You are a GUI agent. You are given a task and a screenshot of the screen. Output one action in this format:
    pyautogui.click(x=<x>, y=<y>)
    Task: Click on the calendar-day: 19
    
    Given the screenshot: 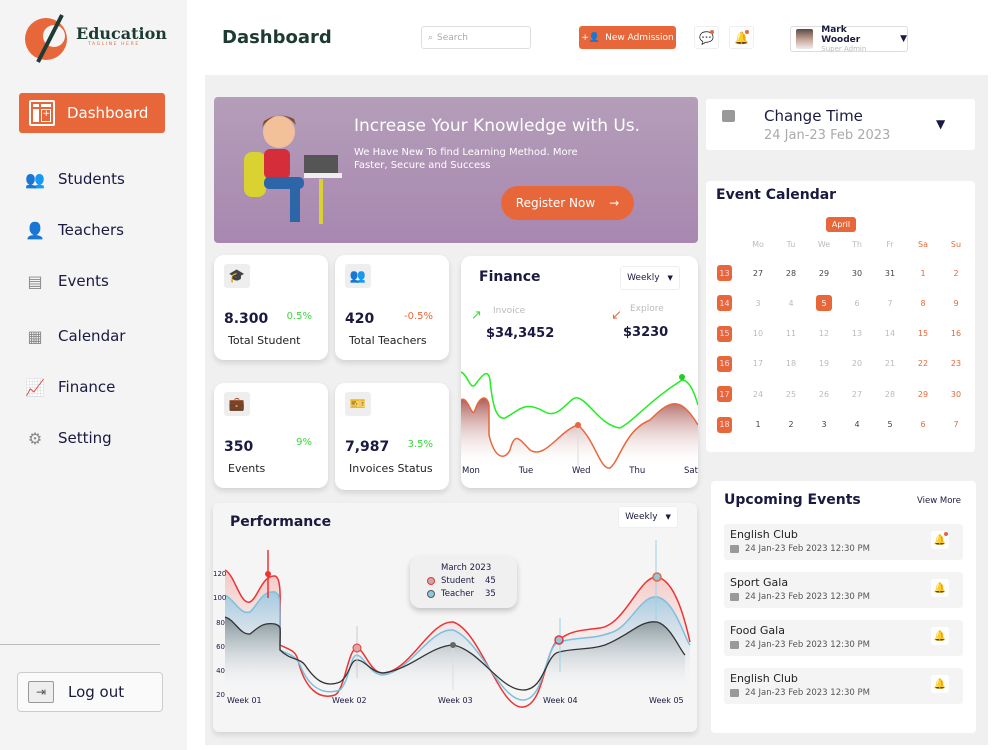 What is the action you would take?
    pyautogui.click(x=824, y=364)
    